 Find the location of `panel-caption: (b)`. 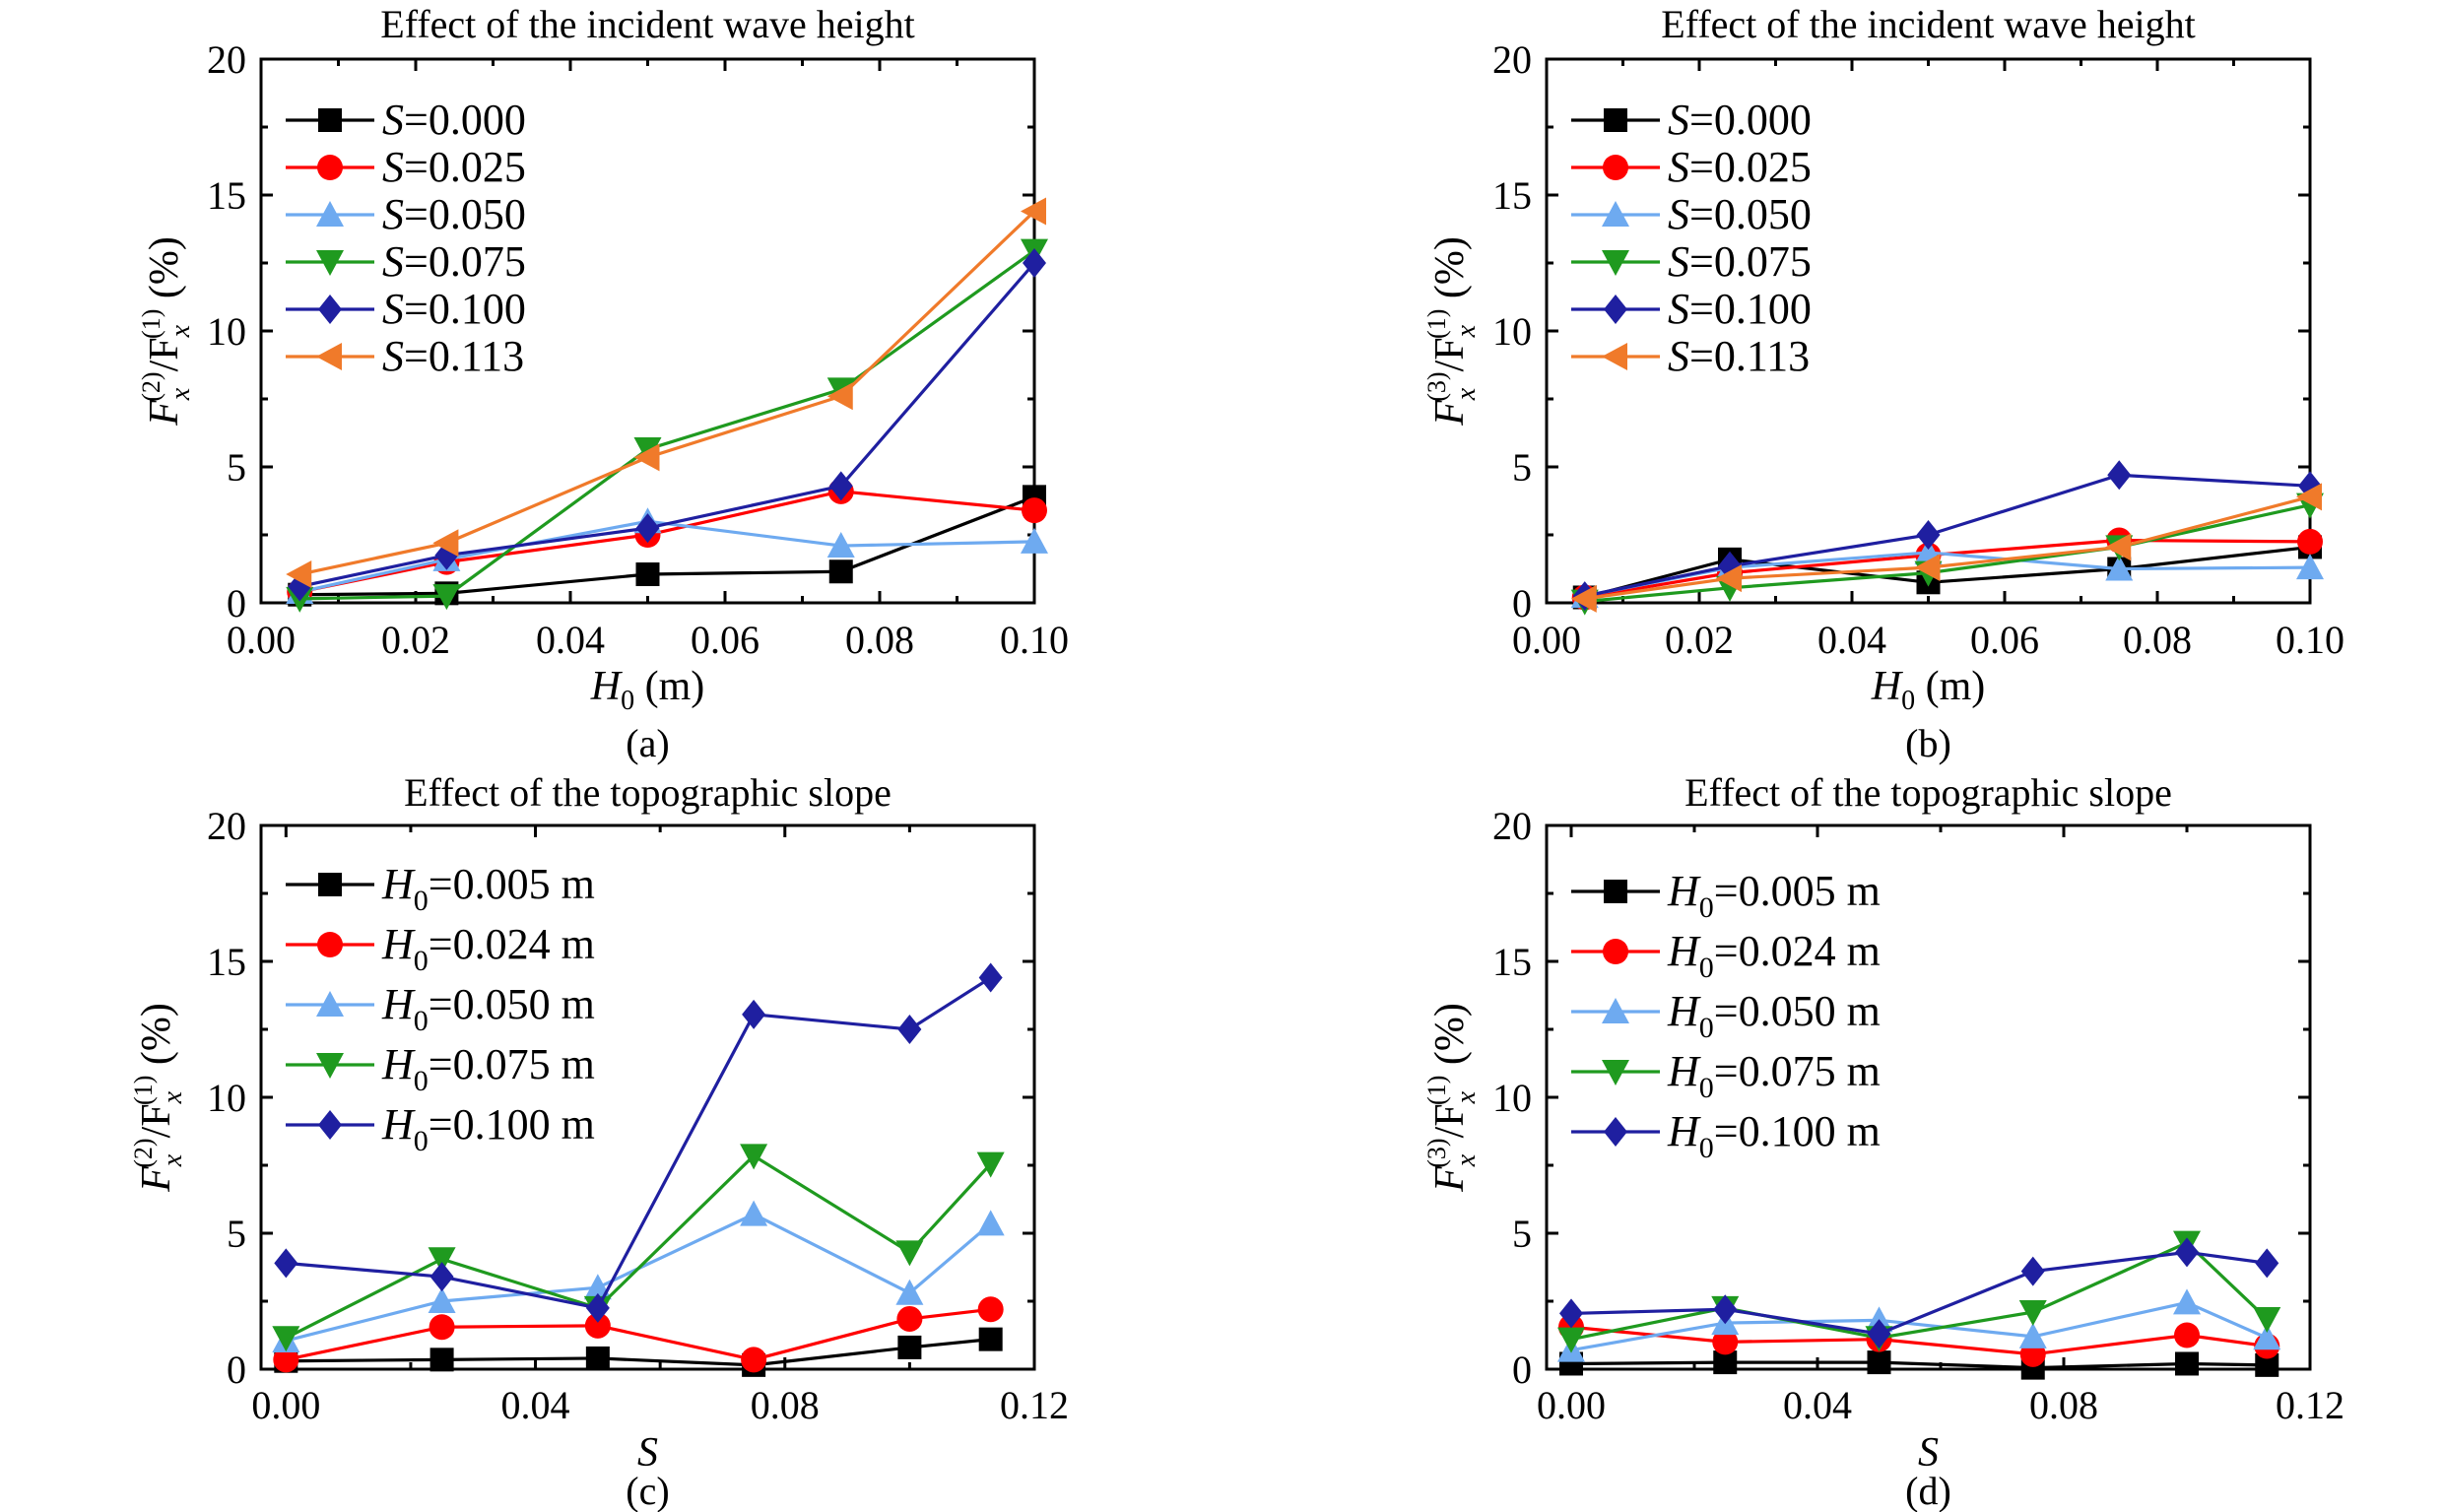

panel-caption: (b) is located at coordinates (1928, 743).